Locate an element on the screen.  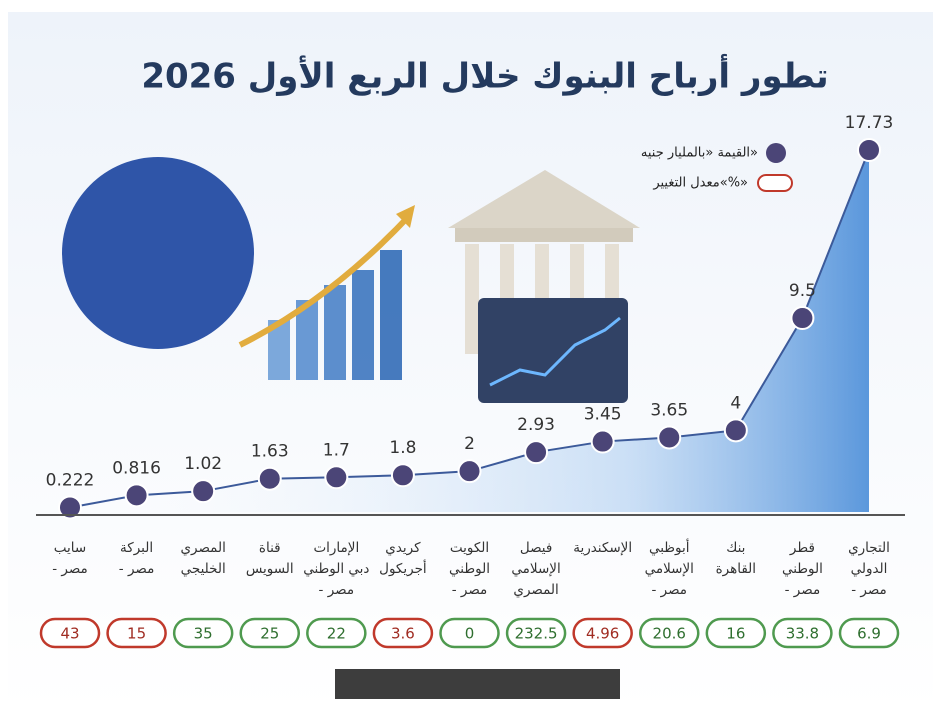
value-label: 0.222 is located at coordinates (70, 480).